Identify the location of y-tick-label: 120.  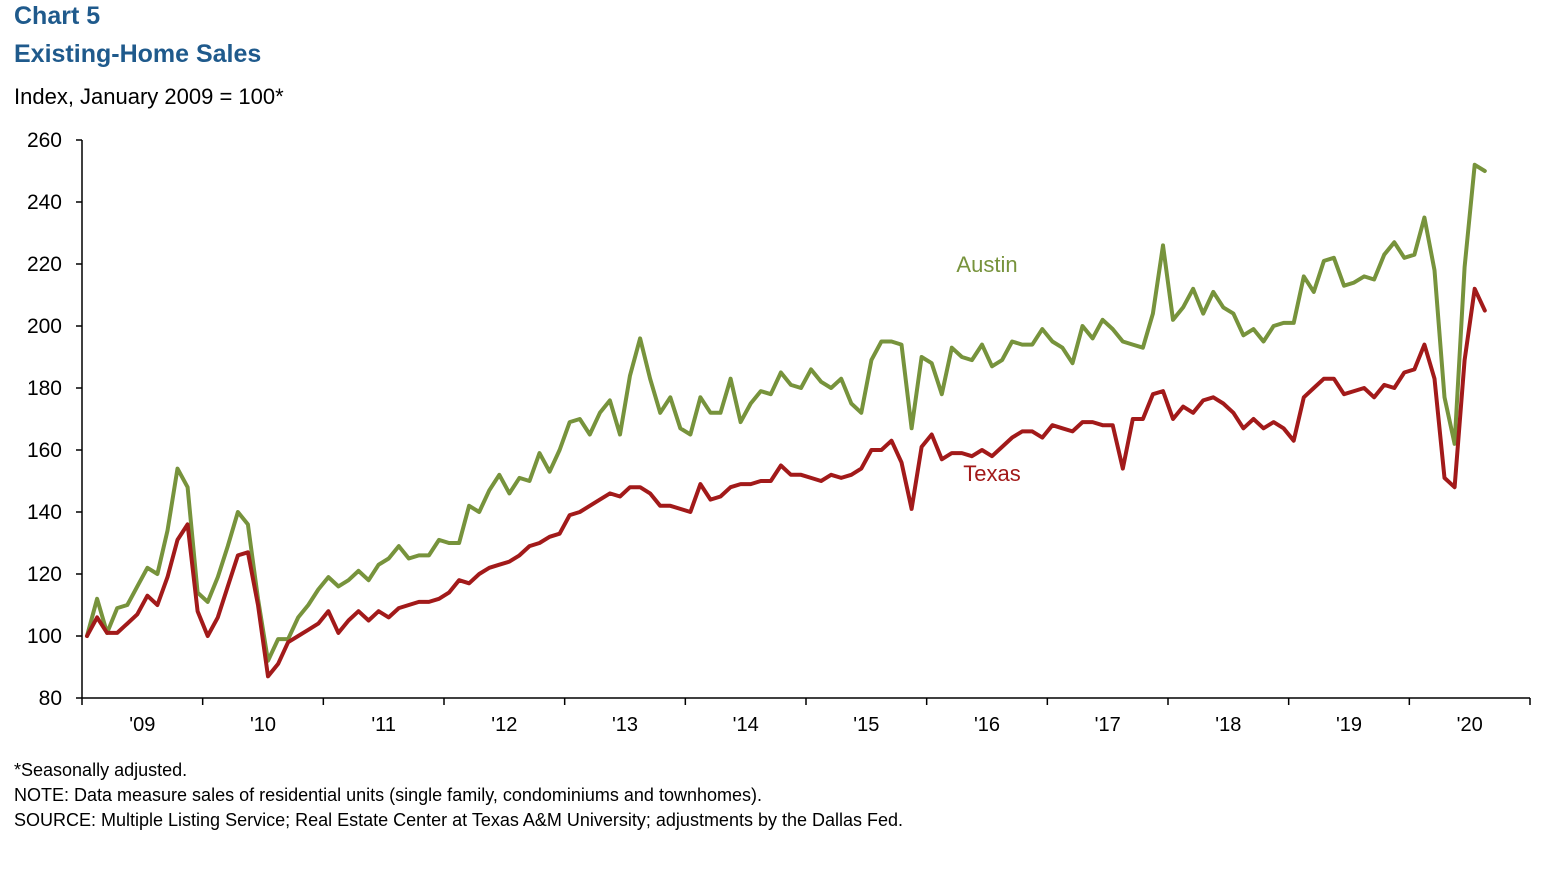
(44, 574).